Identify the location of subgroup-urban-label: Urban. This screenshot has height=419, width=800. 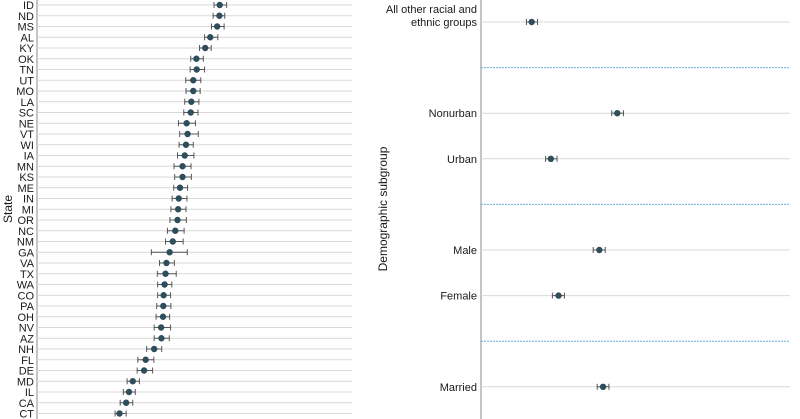
(462, 160).